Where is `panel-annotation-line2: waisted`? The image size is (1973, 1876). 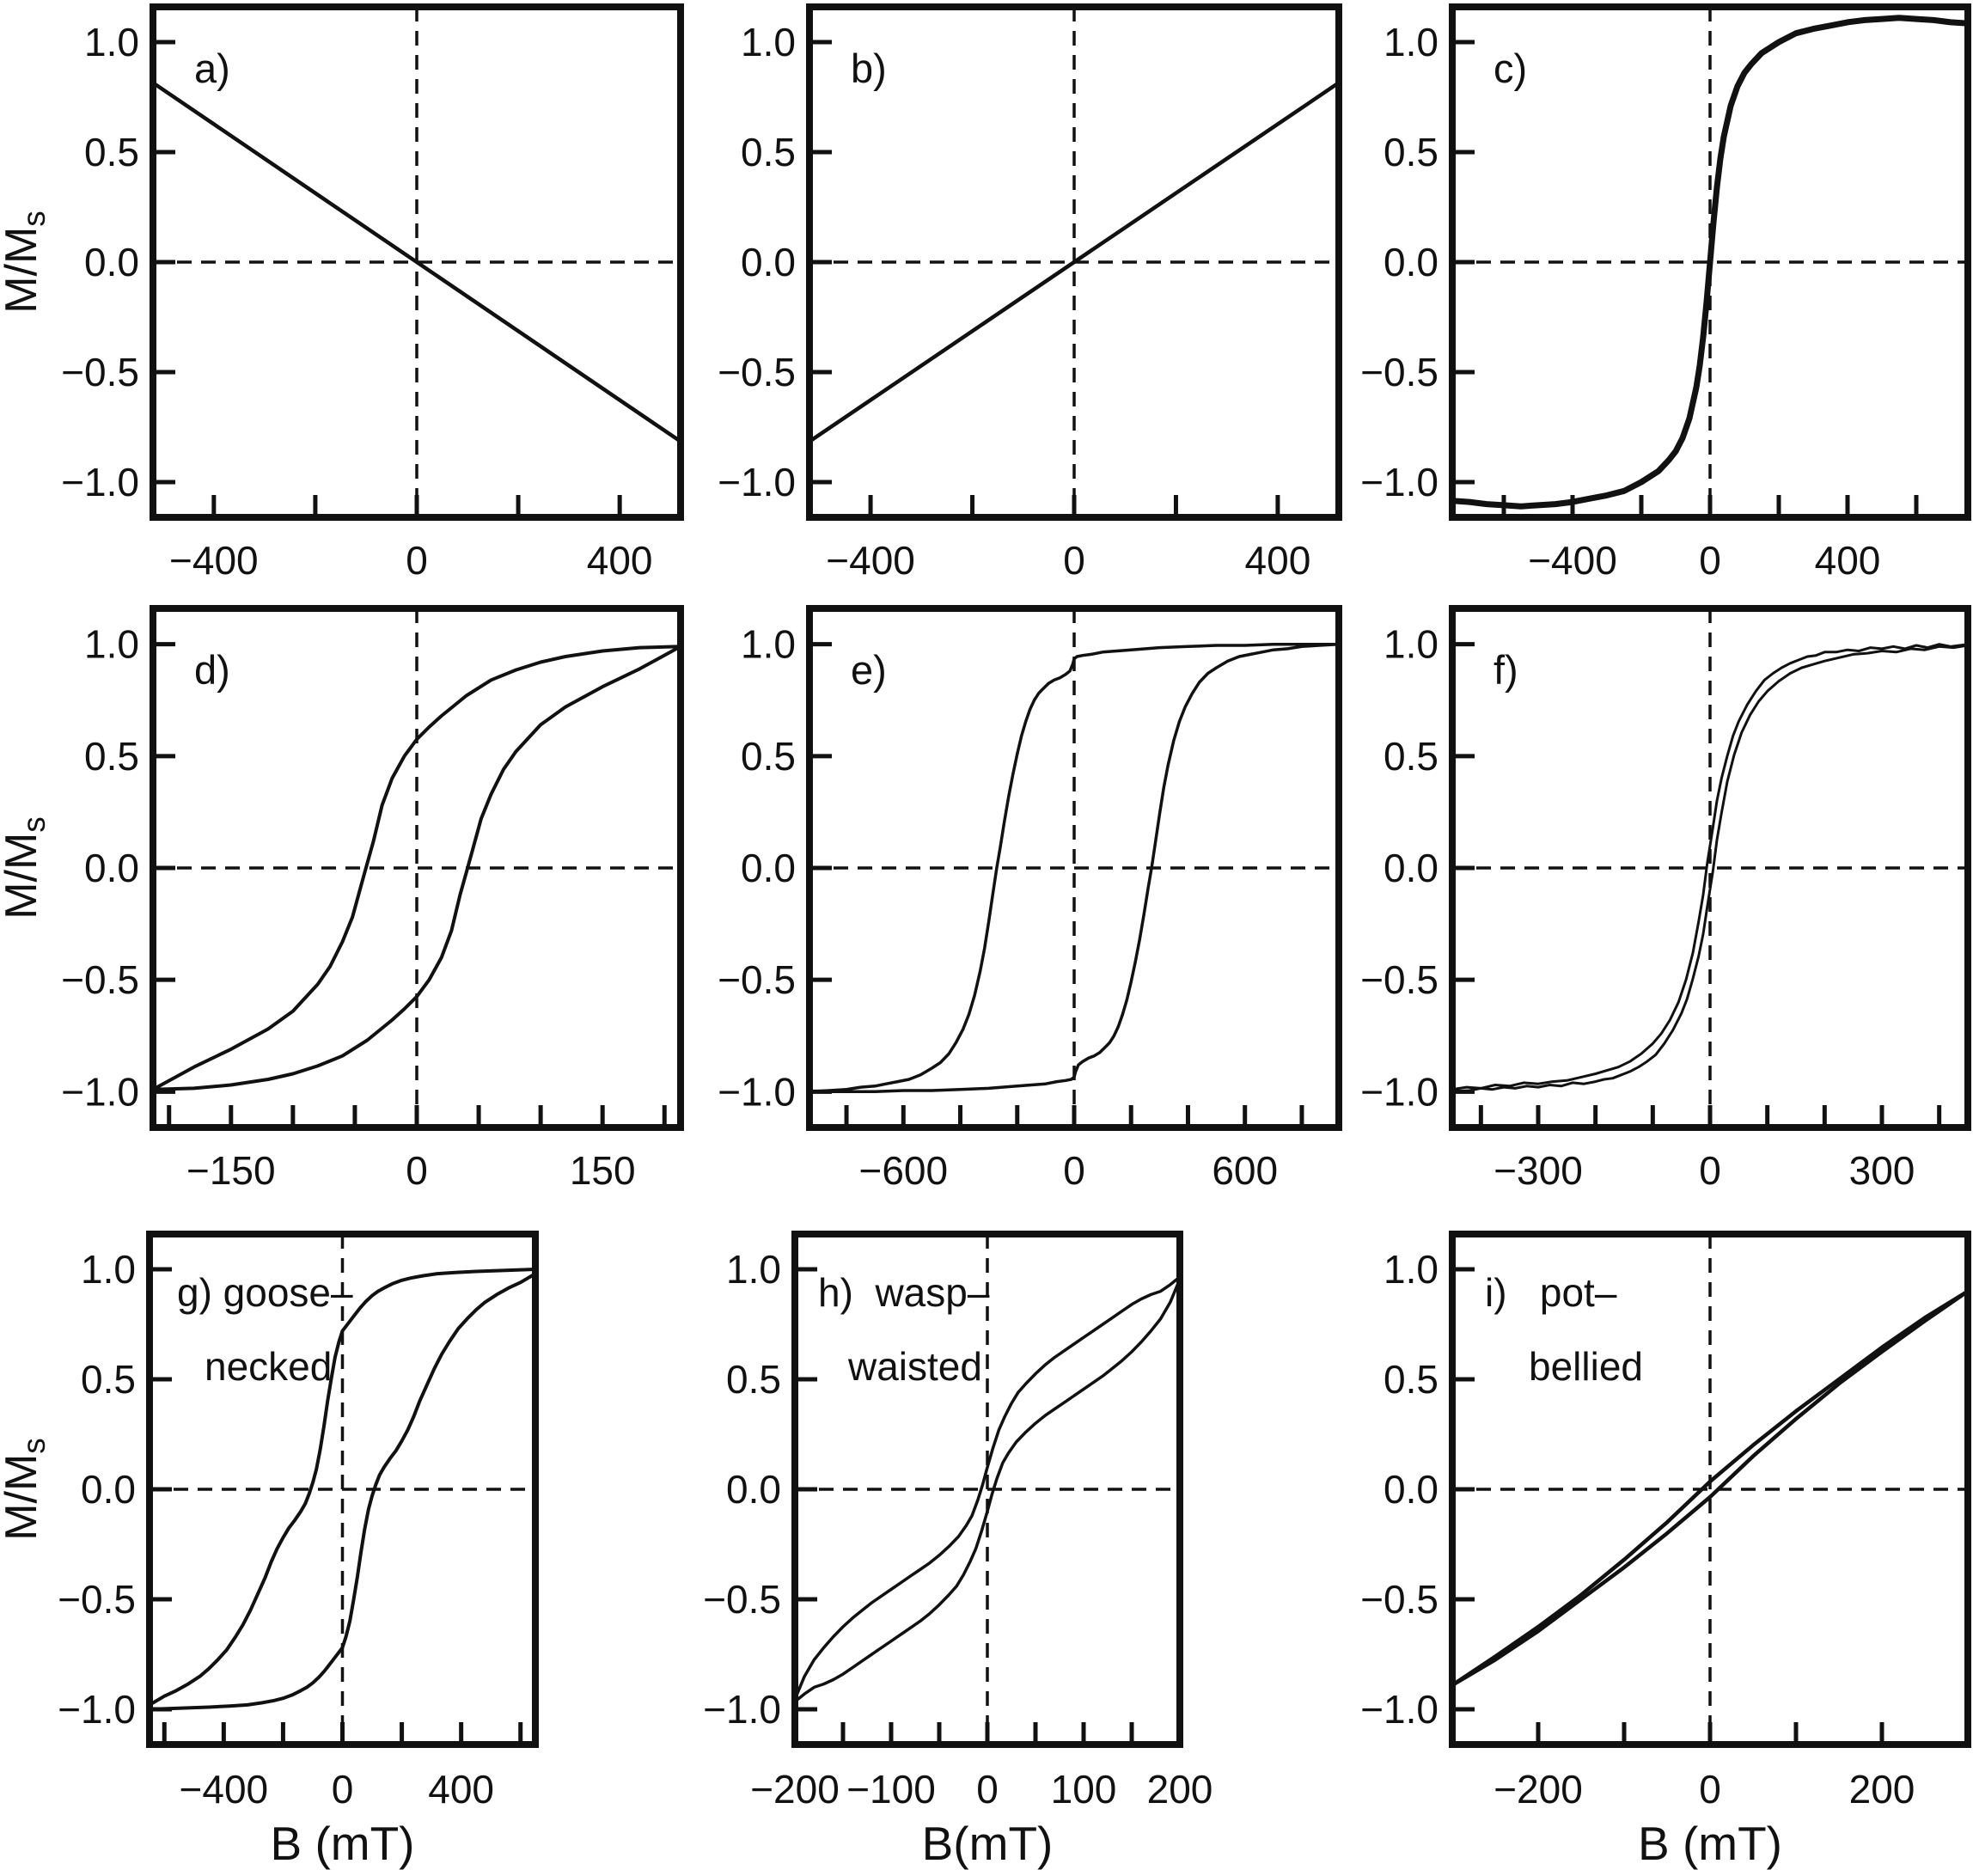
panel-annotation-line2: waisted is located at coordinates (914, 1367).